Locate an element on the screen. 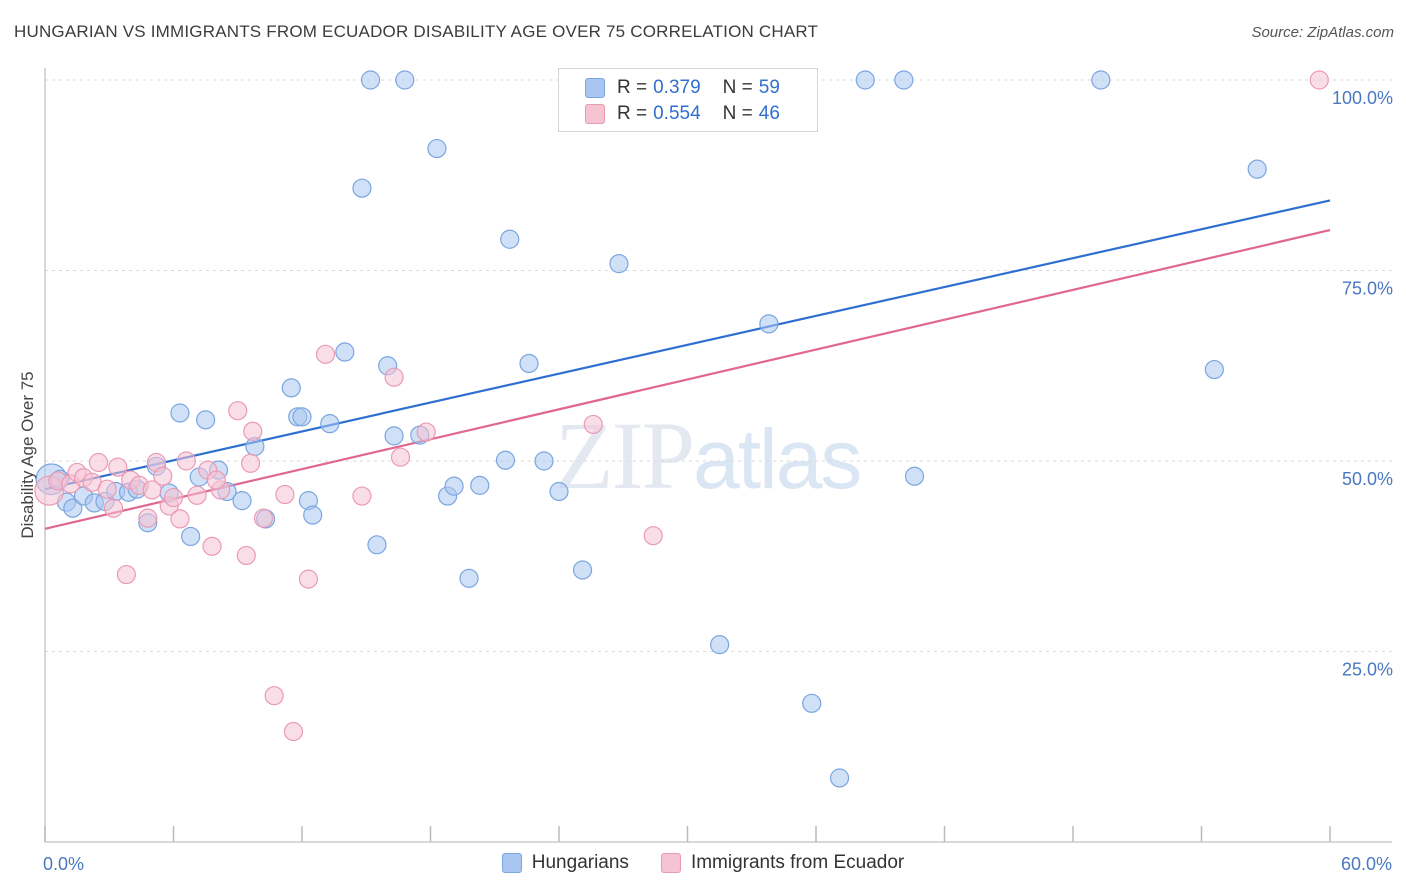  series-label-ecuador: Immigrants from Ecuador is located at coordinates (797, 862).